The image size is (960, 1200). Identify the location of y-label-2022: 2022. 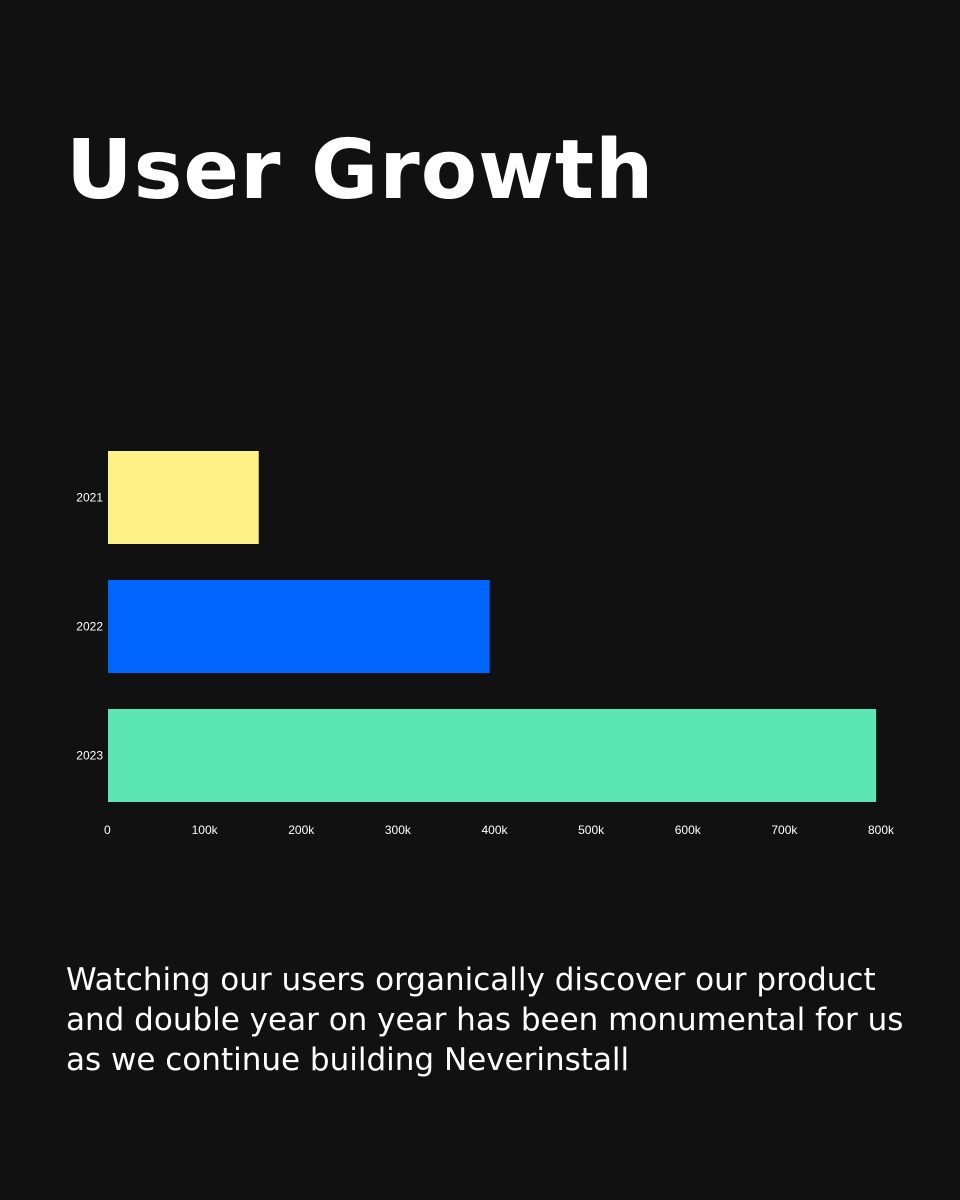
(89, 627).